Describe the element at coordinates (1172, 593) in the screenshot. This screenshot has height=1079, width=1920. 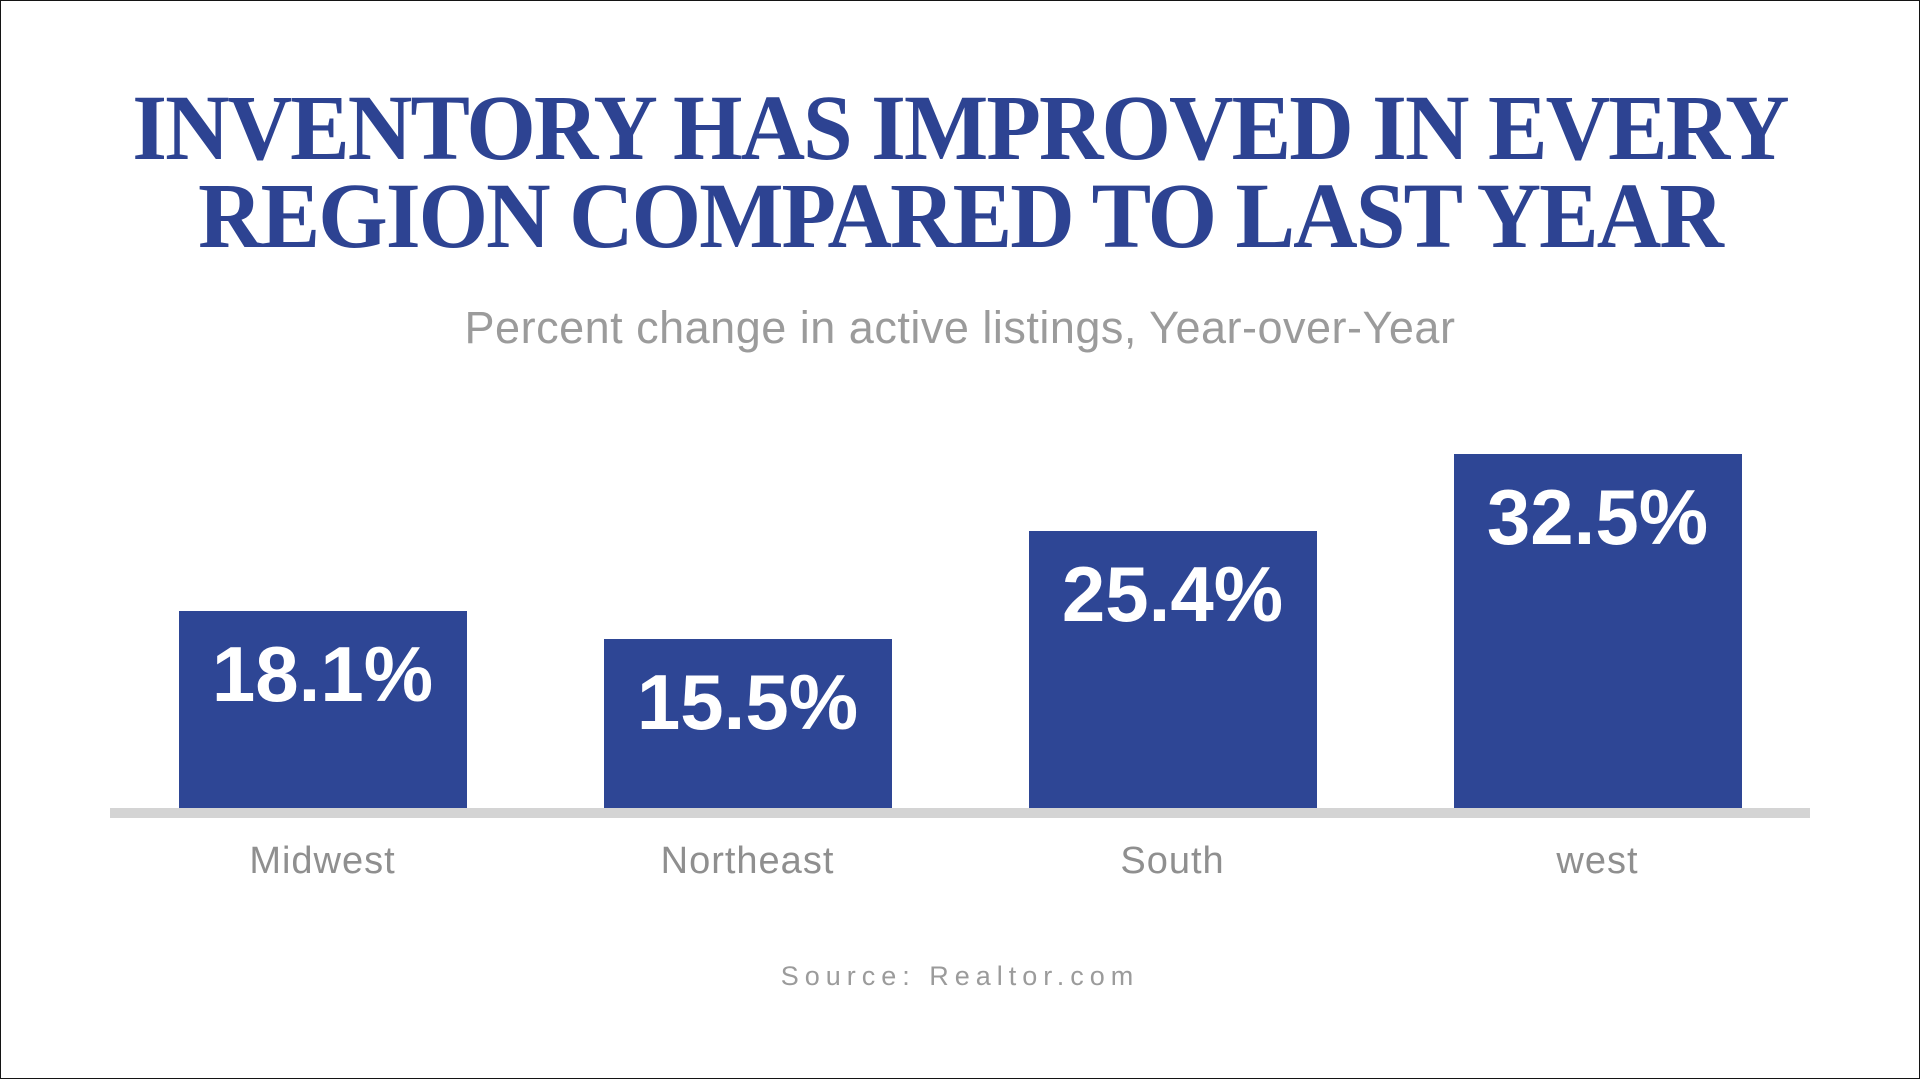
I see `bar-value-label-south: 25.4%` at that location.